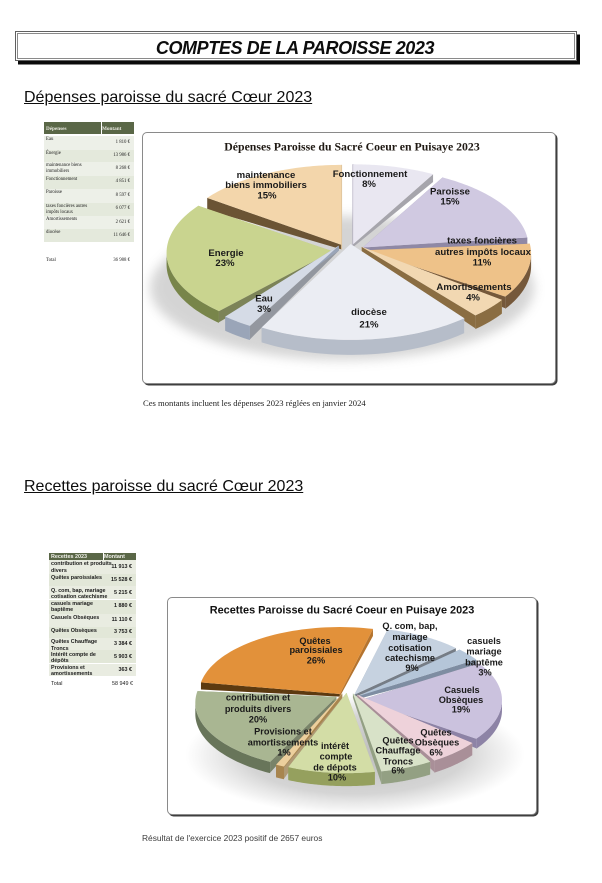 The image size is (602, 883). I want to click on svg-text: catechisme, so click(410, 658).